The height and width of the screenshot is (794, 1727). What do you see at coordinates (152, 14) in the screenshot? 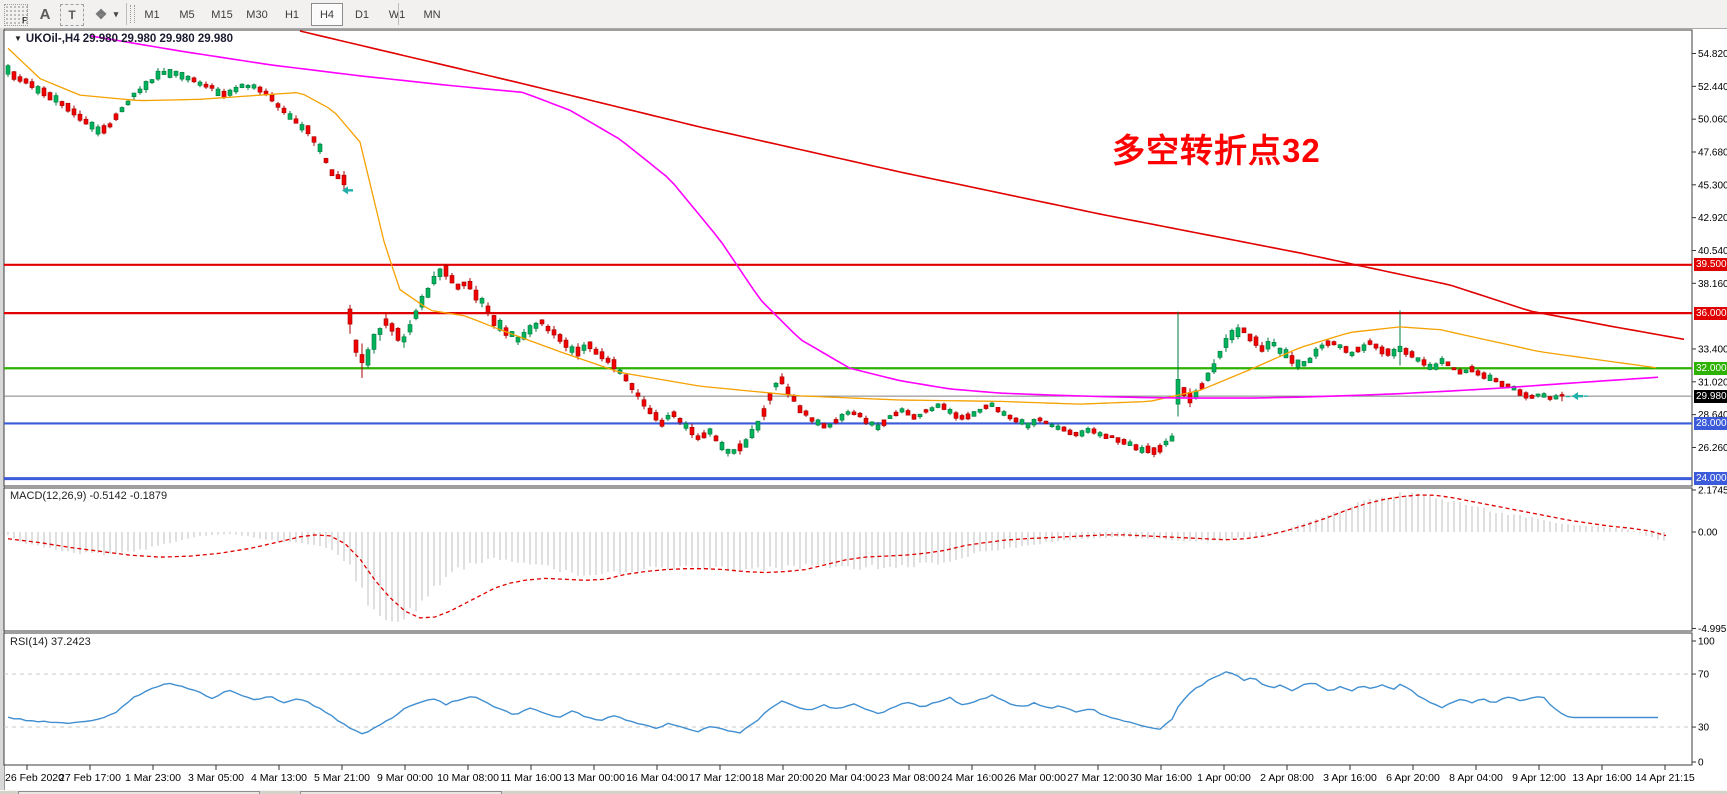
I see `timeframe-button-m1: M1` at bounding box center [152, 14].